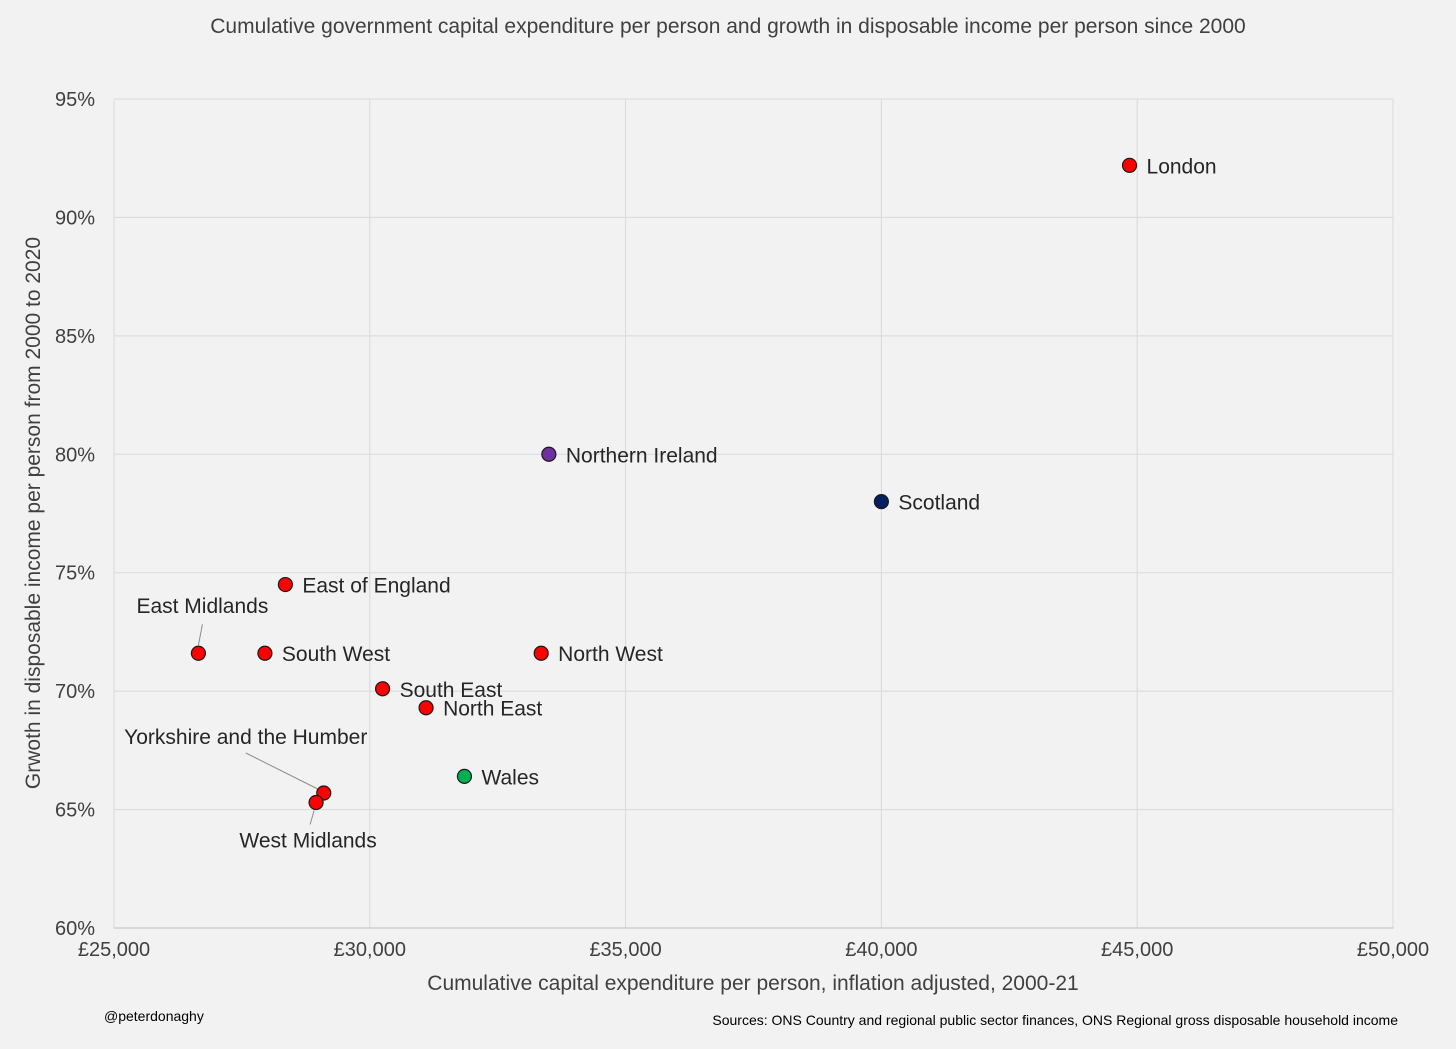 Image resolution: width=1456 pixels, height=1049 pixels. Describe the element at coordinates (1182, 166) in the screenshot. I see `label-london: London` at that location.